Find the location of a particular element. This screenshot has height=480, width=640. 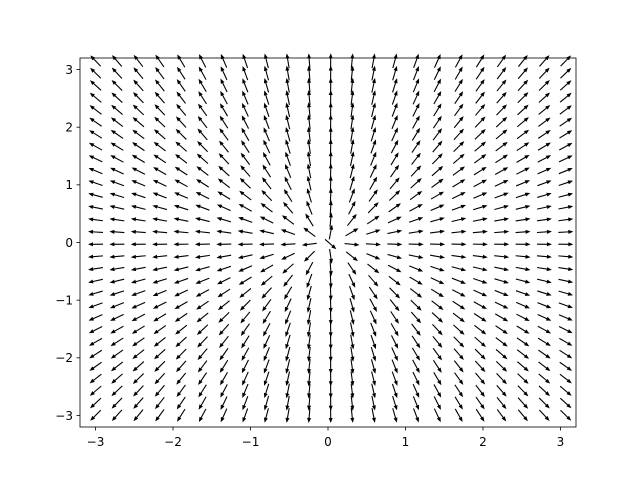

x-tick-label: 2 is located at coordinates (483, 442).